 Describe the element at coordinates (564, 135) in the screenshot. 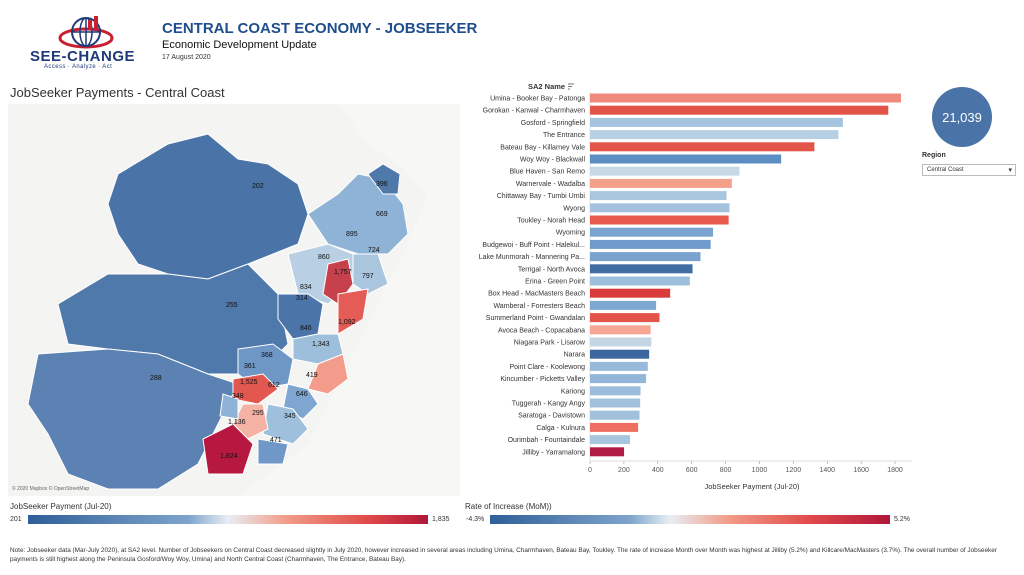

I see `bar-category-label: The Entrance` at that location.